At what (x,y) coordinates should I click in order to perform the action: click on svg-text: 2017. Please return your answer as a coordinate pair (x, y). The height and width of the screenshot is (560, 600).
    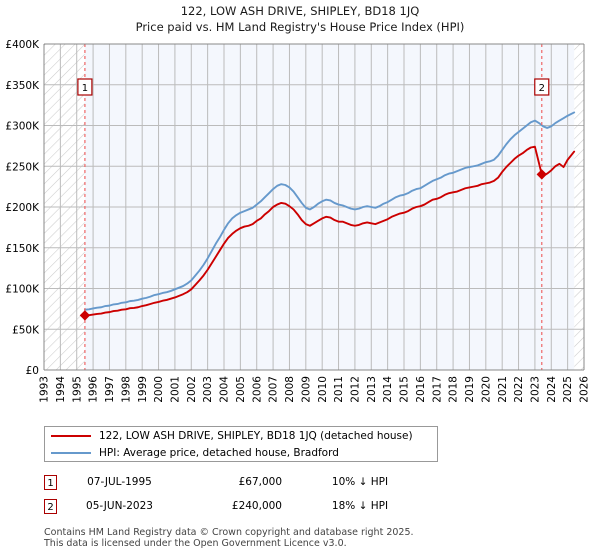
    Looking at the image, I should click on (437, 389).